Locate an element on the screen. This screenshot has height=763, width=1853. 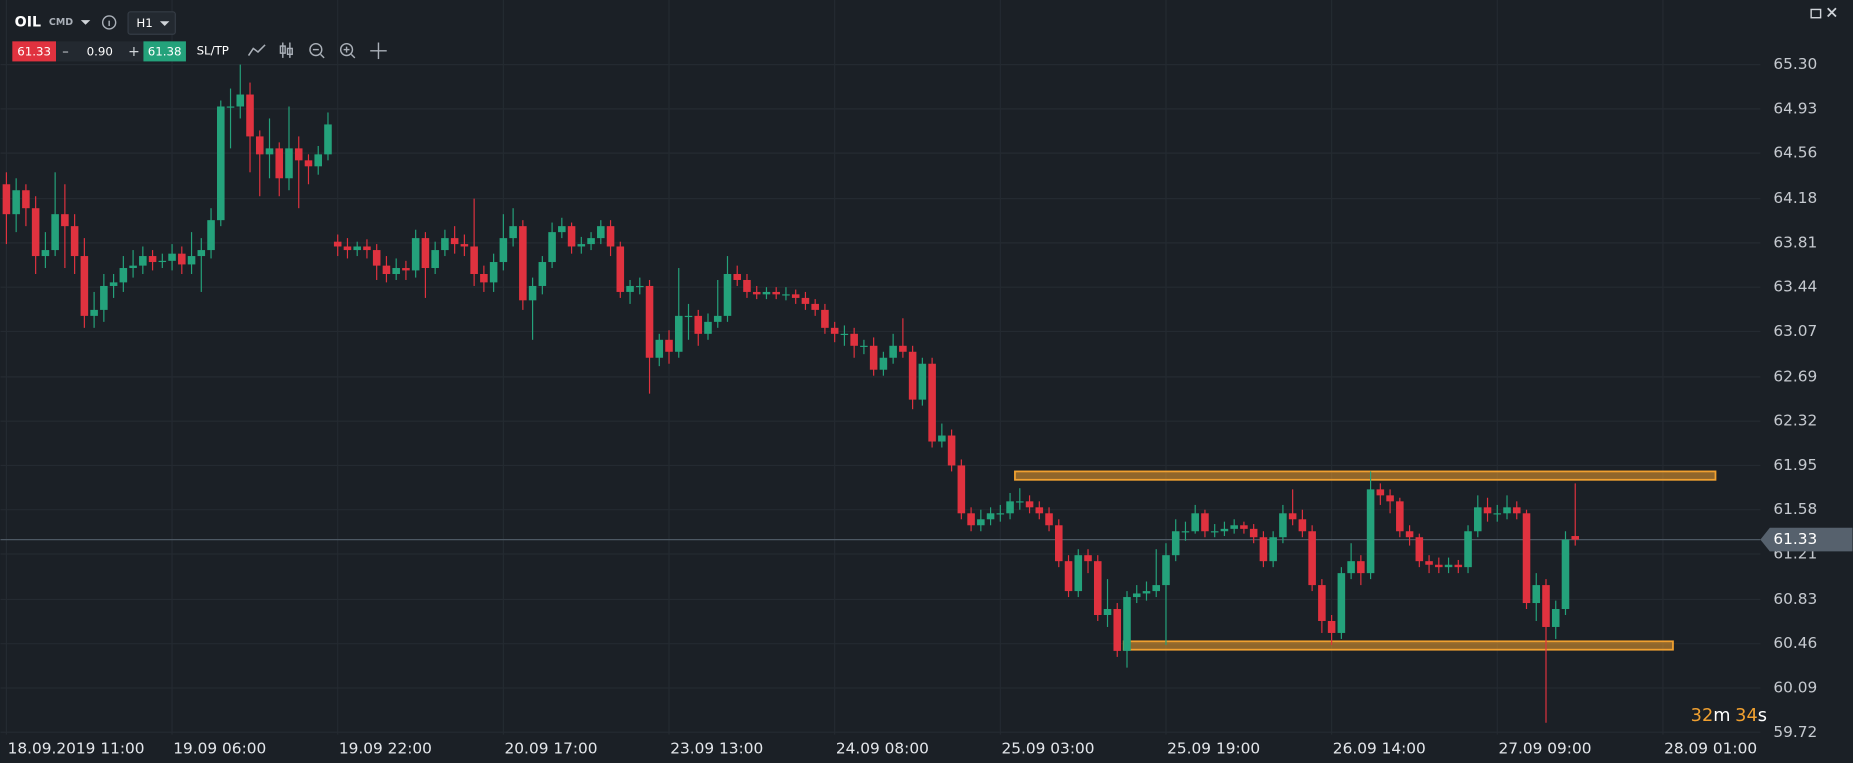
symbol: OIL is located at coordinates (28, 22).